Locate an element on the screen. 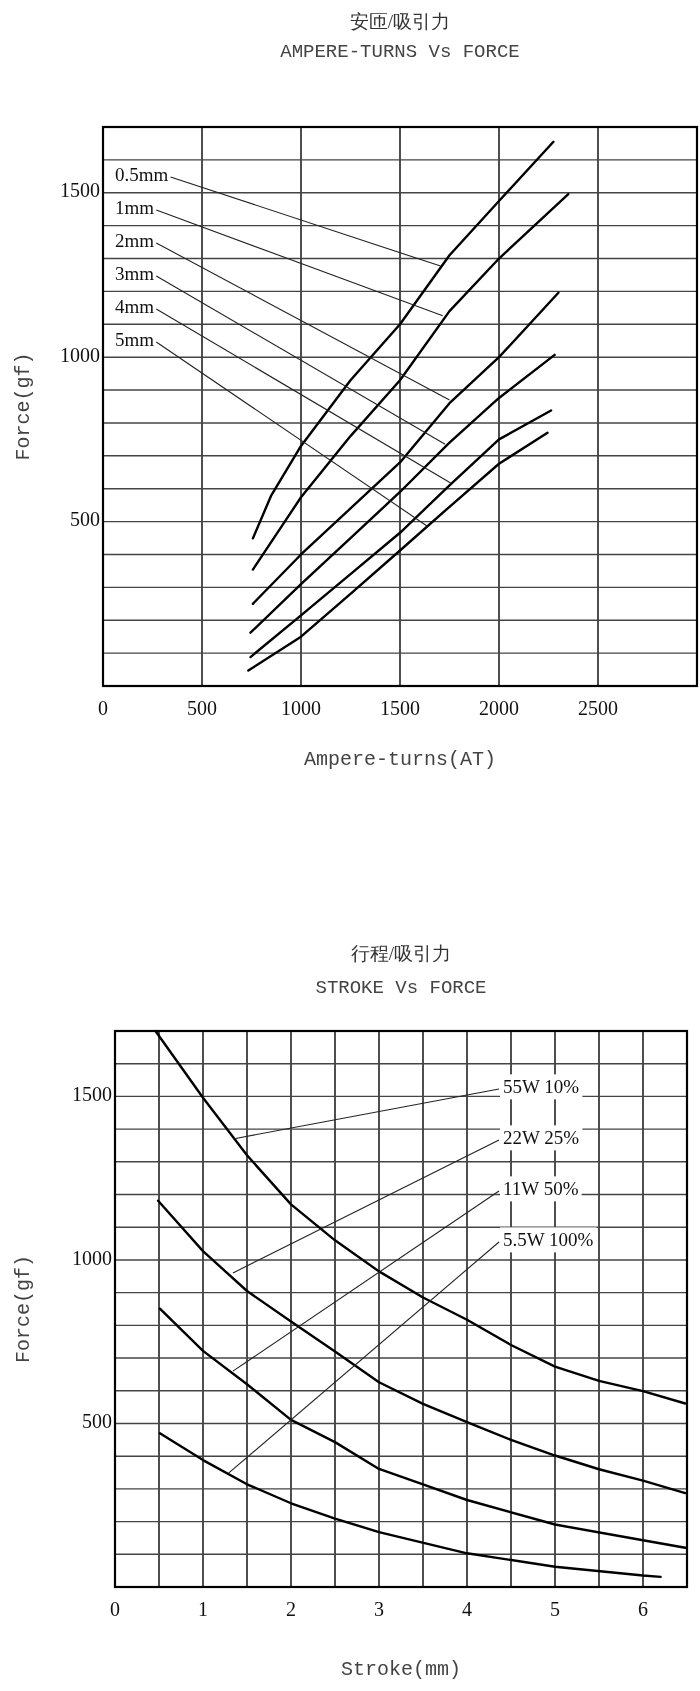 This screenshot has height=1691, width=700. x-tick-label: 3 is located at coordinates (379, 1608).